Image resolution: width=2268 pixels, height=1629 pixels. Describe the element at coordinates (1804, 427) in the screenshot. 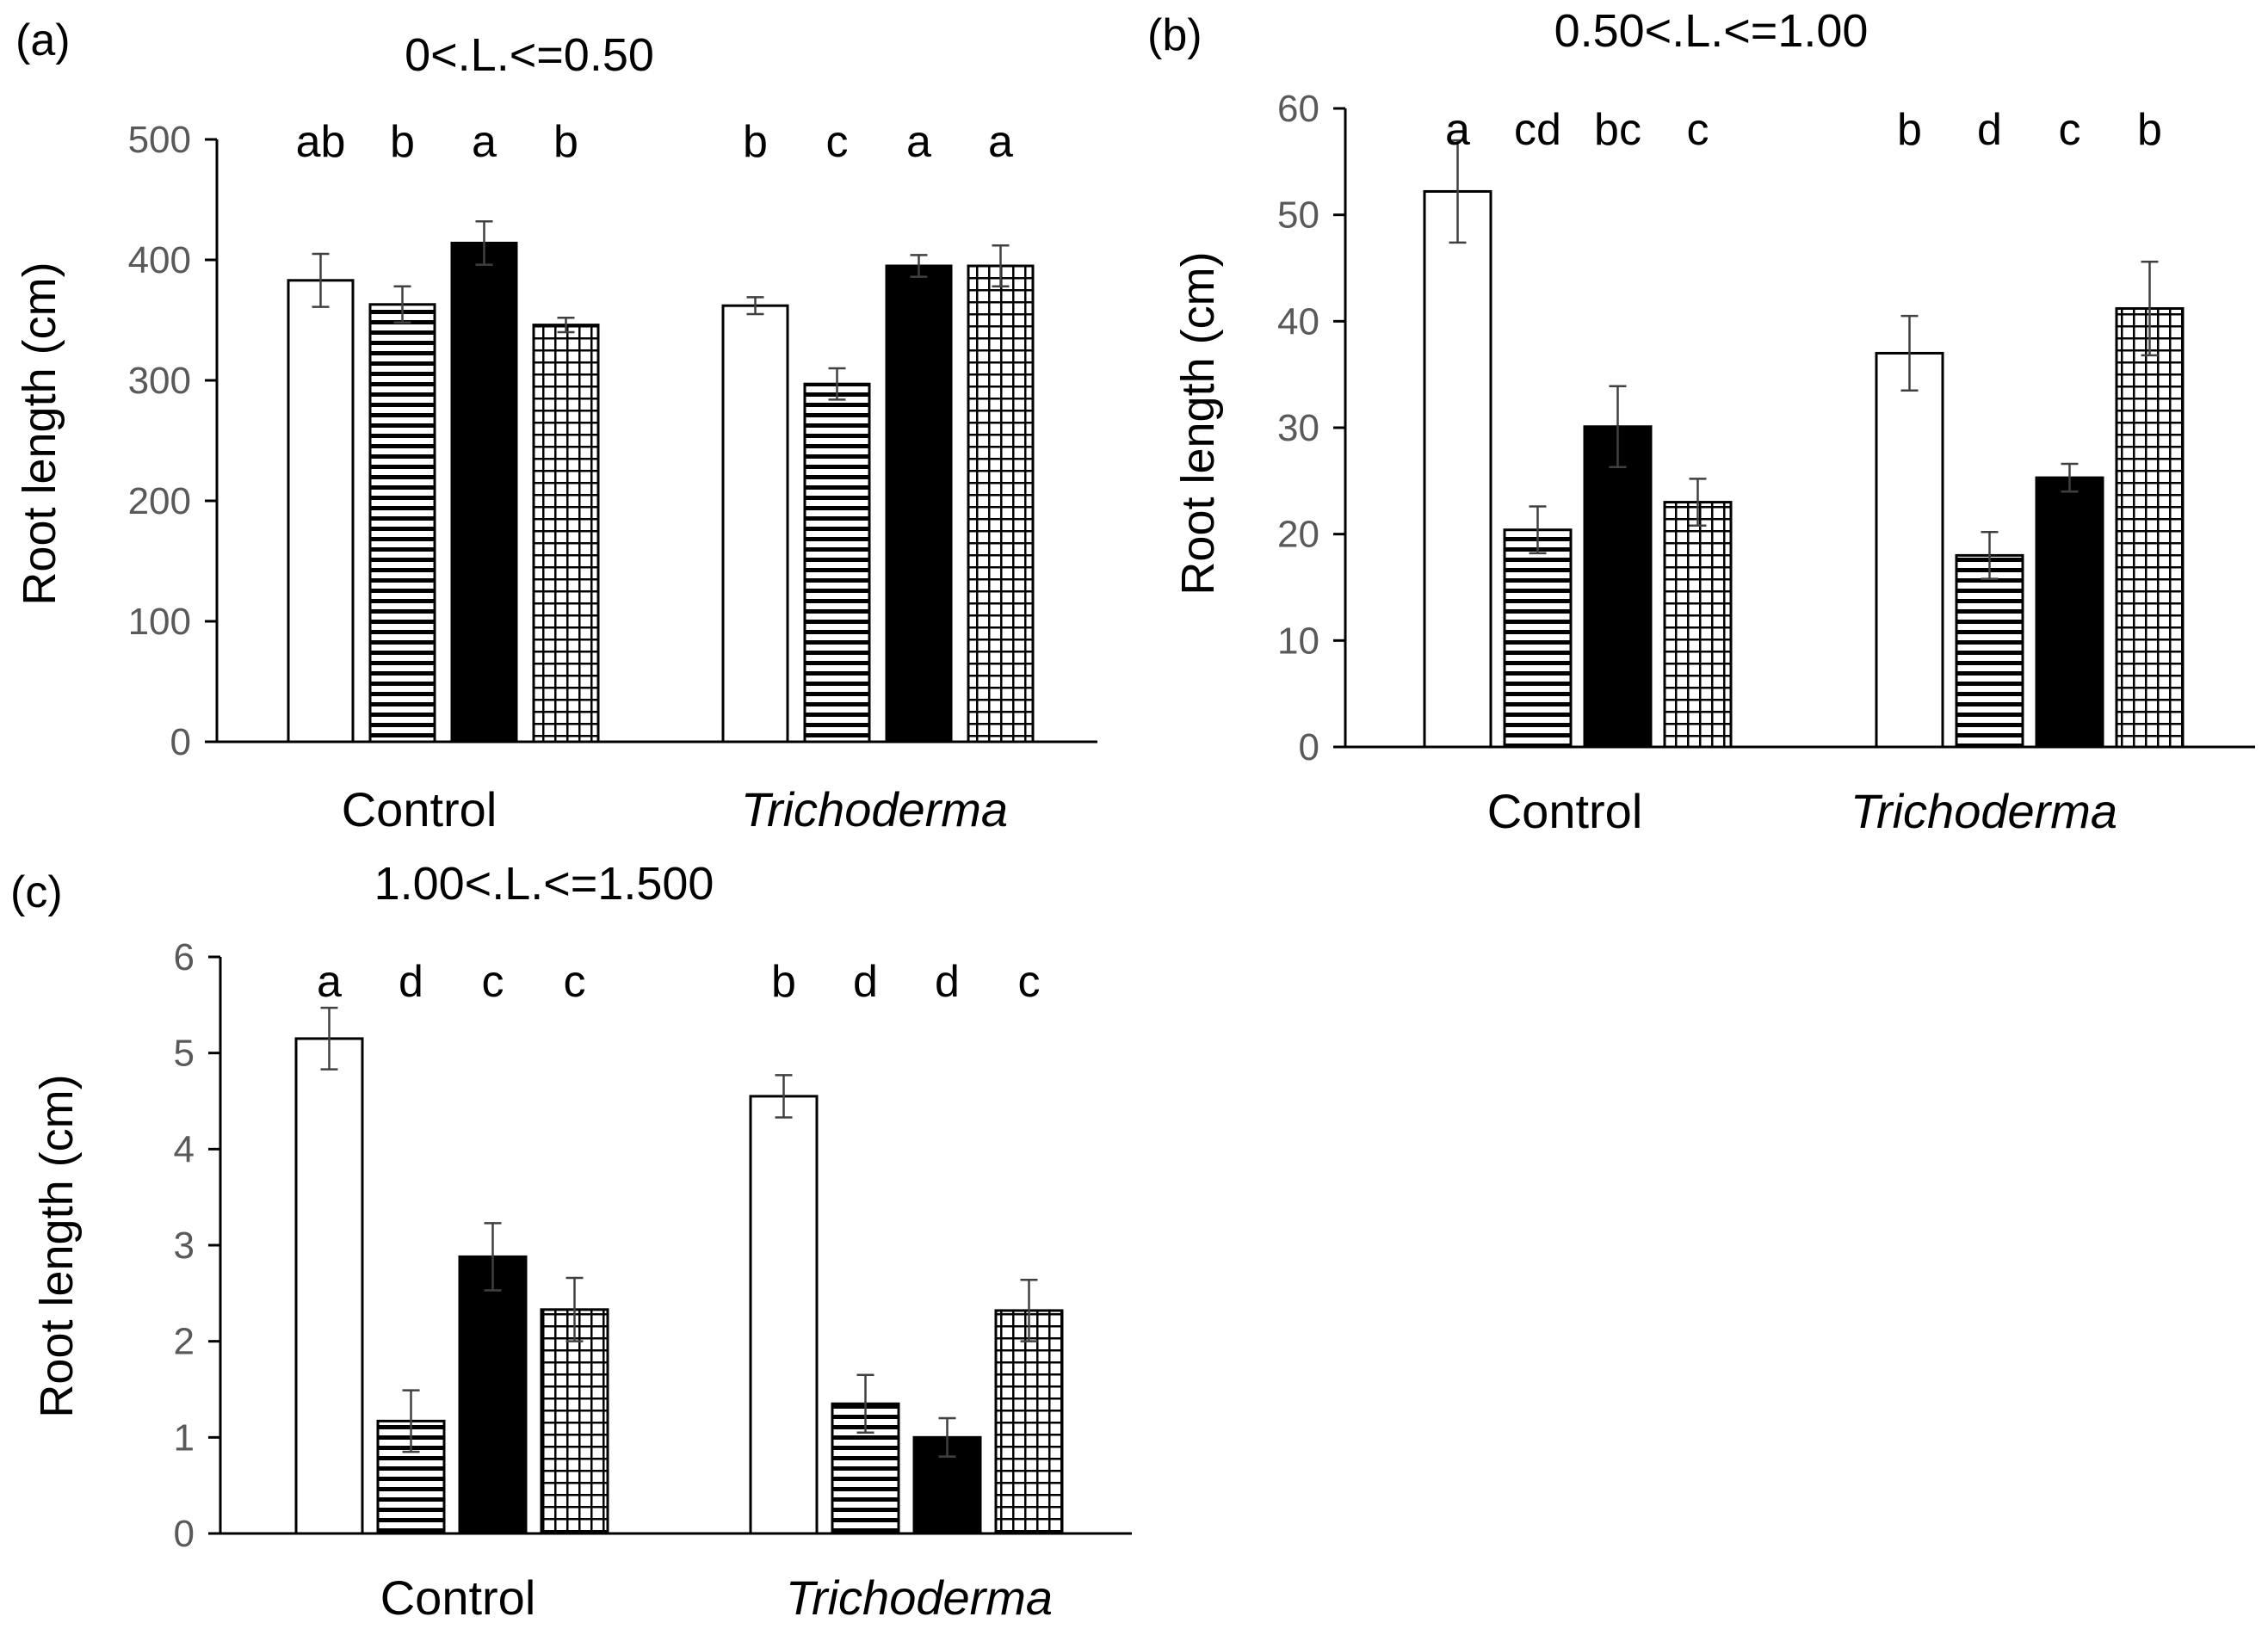

I see `bar-marks: a cd bc c b d c b` at that location.